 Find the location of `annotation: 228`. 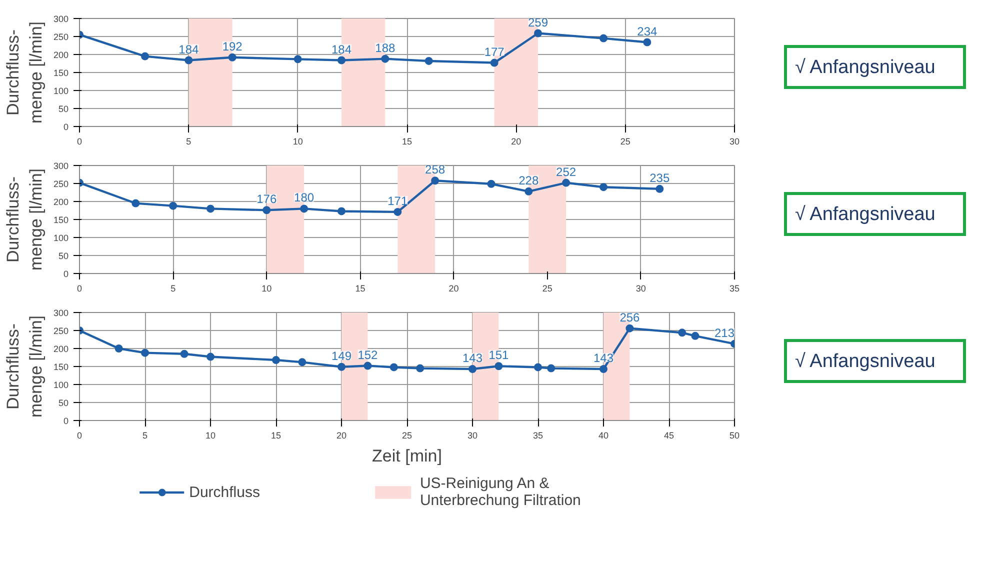

annotation: 228 is located at coordinates (528, 180).